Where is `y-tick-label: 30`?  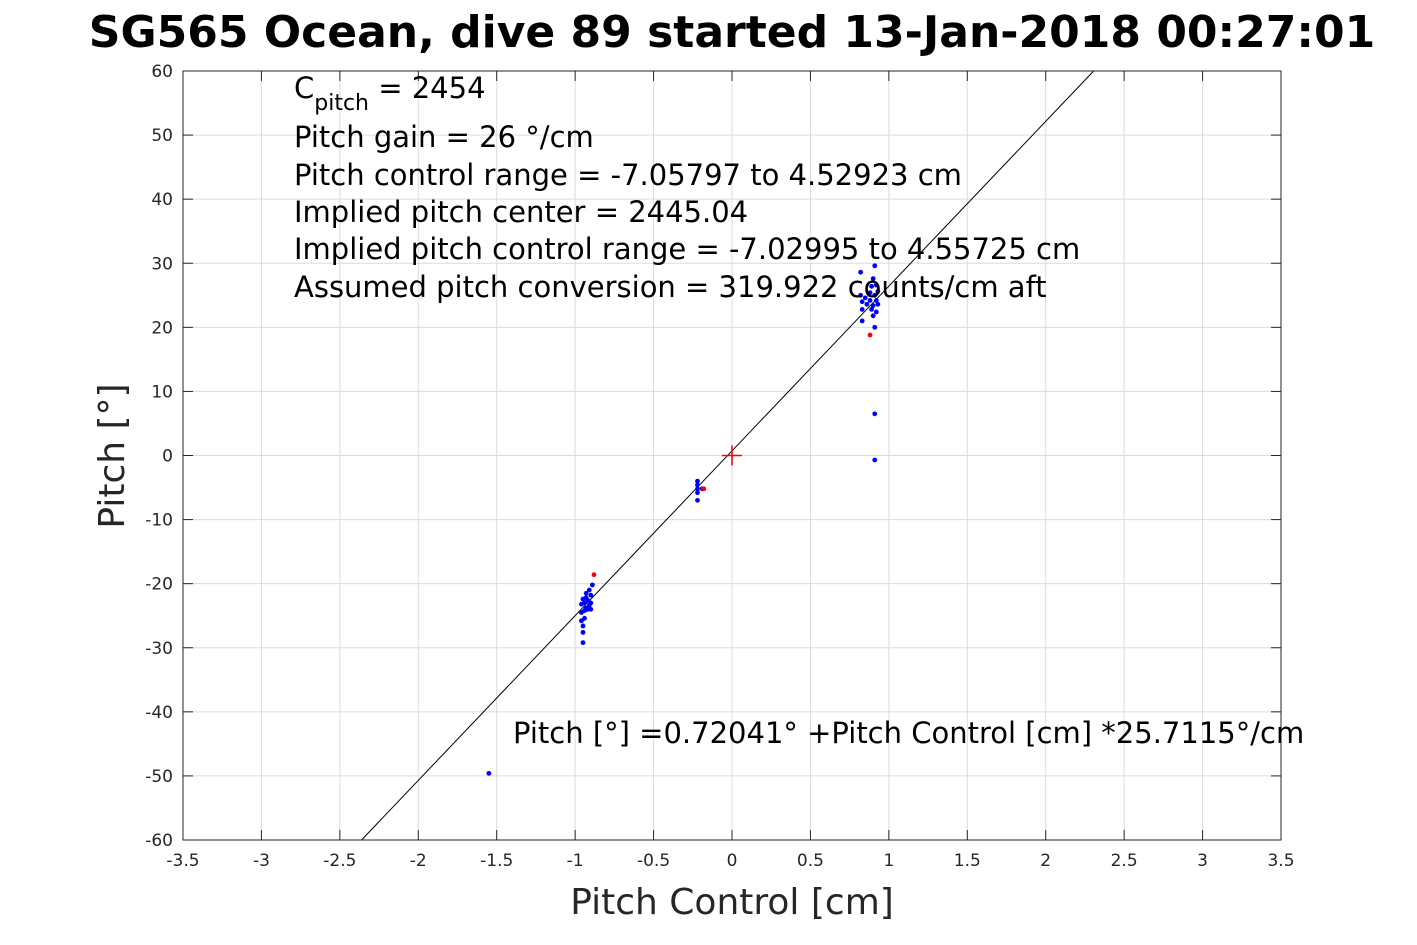
y-tick-label: 30 is located at coordinates (162, 264).